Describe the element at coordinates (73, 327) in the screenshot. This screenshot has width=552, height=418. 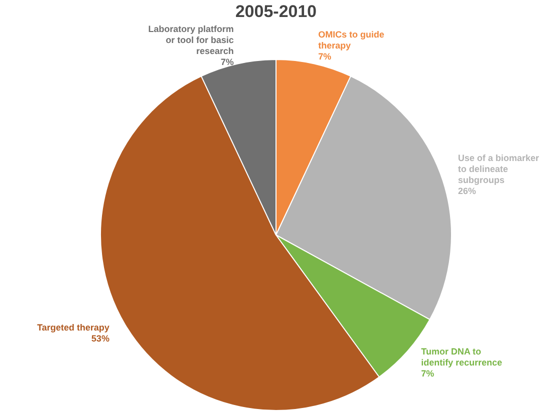
I see `slice-label: Targeted therapy` at that location.